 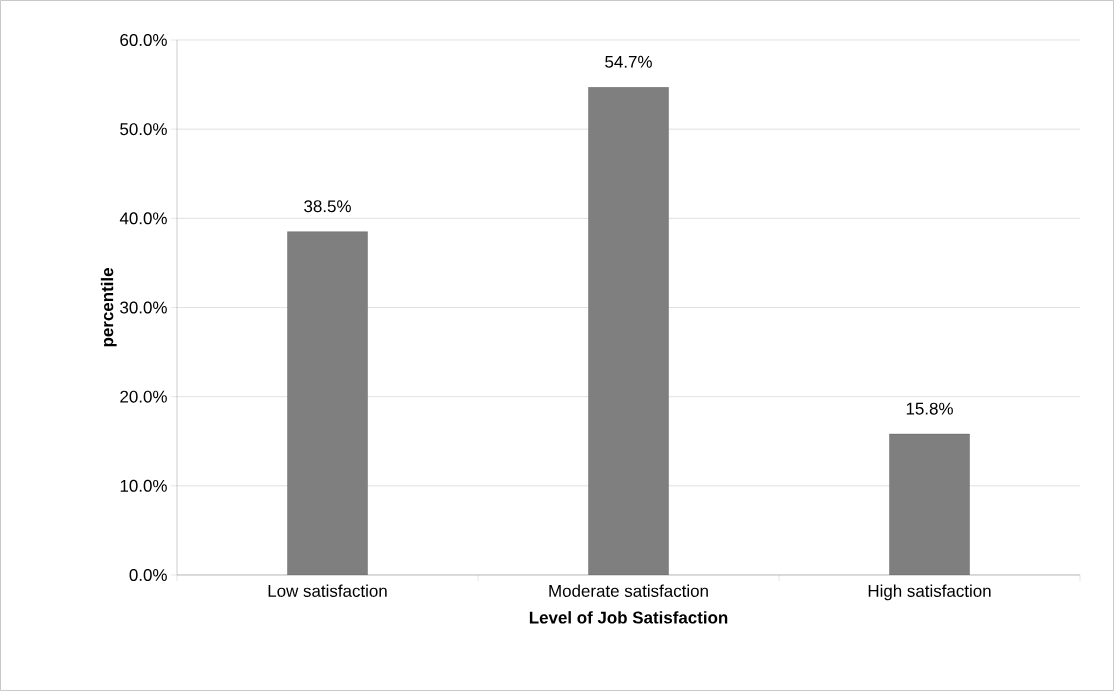 I want to click on x-tick-label: Moderate satisfaction, so click(x=628, y=590).